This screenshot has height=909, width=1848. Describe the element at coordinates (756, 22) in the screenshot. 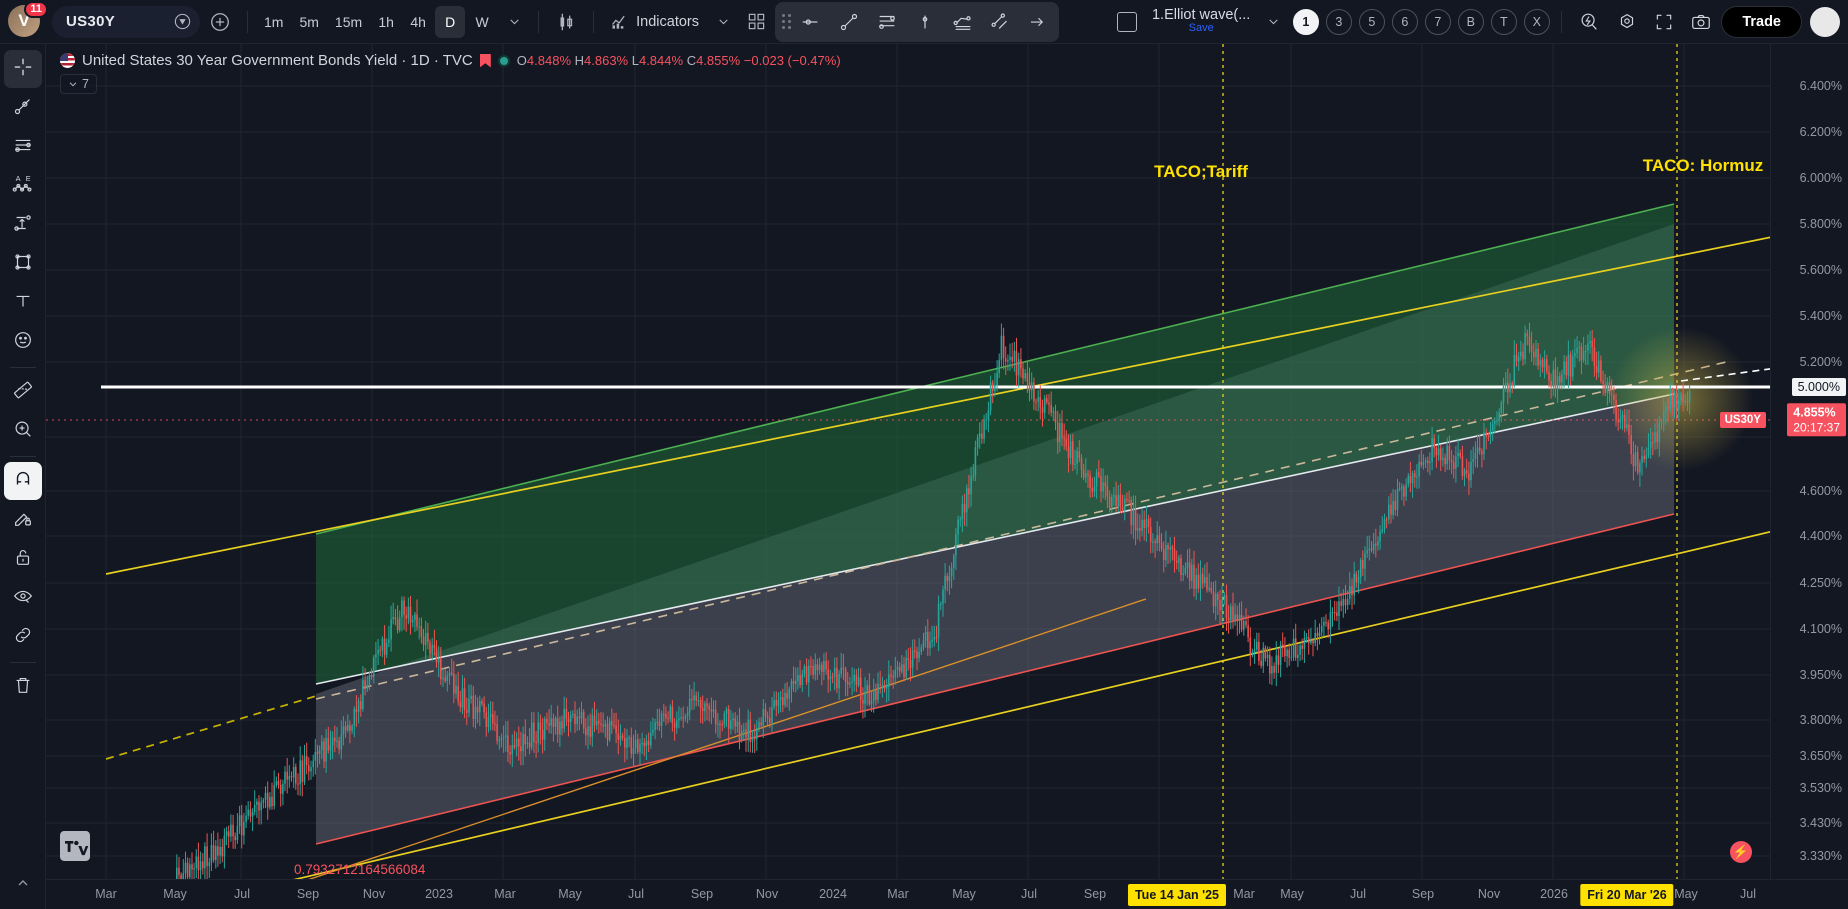

I see `layout-grid-icon` at that location.